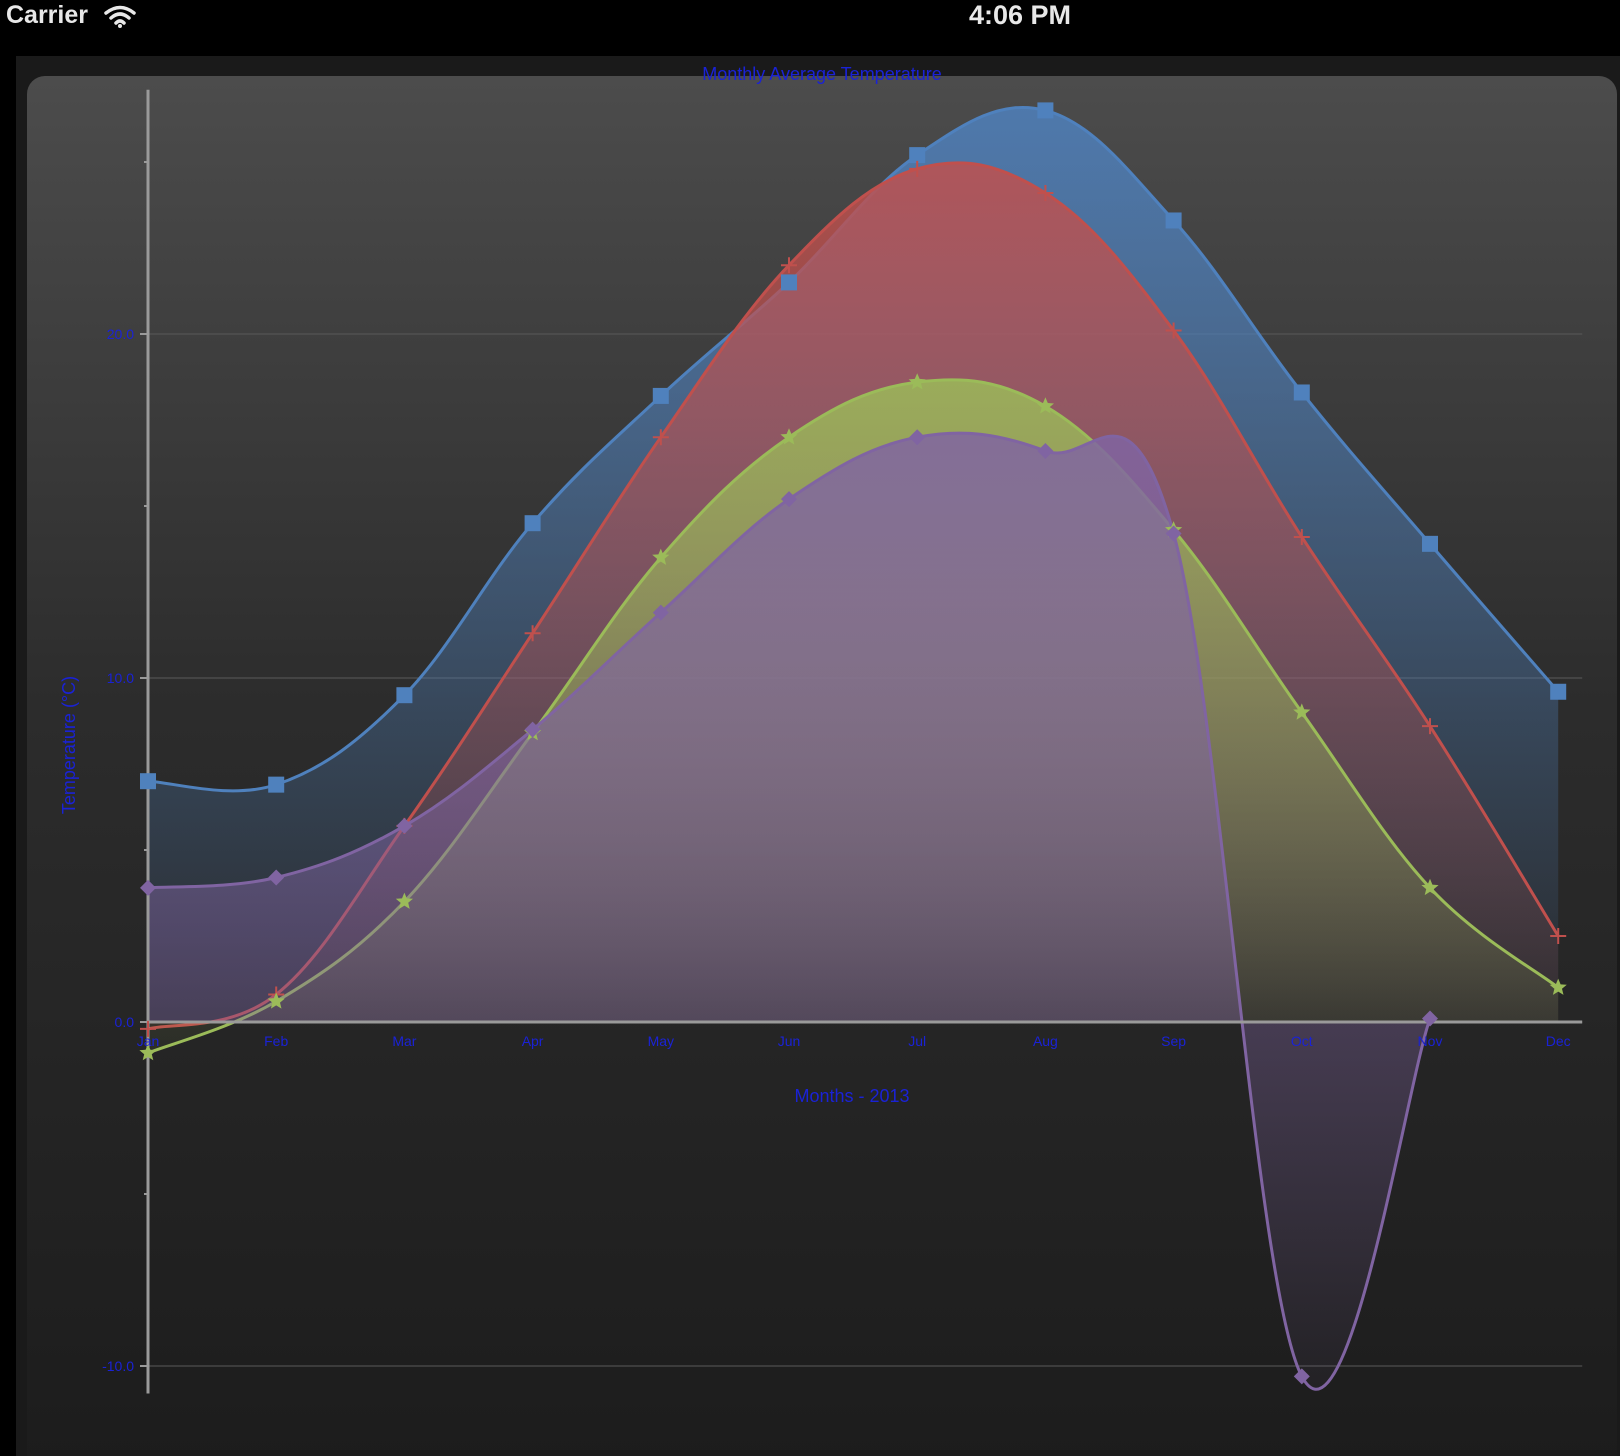 The image size is (1620, 1456). What do you see at coordinates (661, 1041) in the screenshot?
I see `x-tick-label: May` at bounding box center [661, 1041].